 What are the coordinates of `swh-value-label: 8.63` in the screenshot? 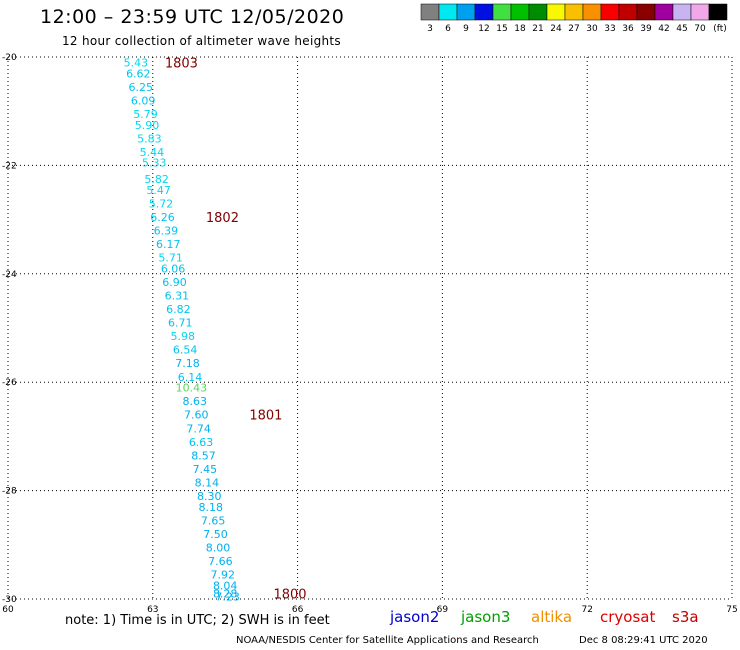 It's located at (195, 401).